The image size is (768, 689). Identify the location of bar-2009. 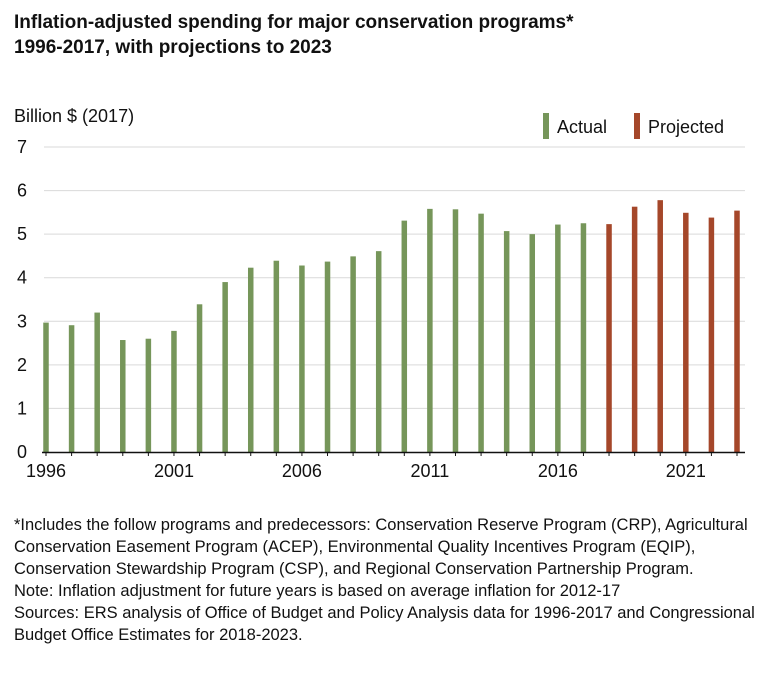
(378, 351).